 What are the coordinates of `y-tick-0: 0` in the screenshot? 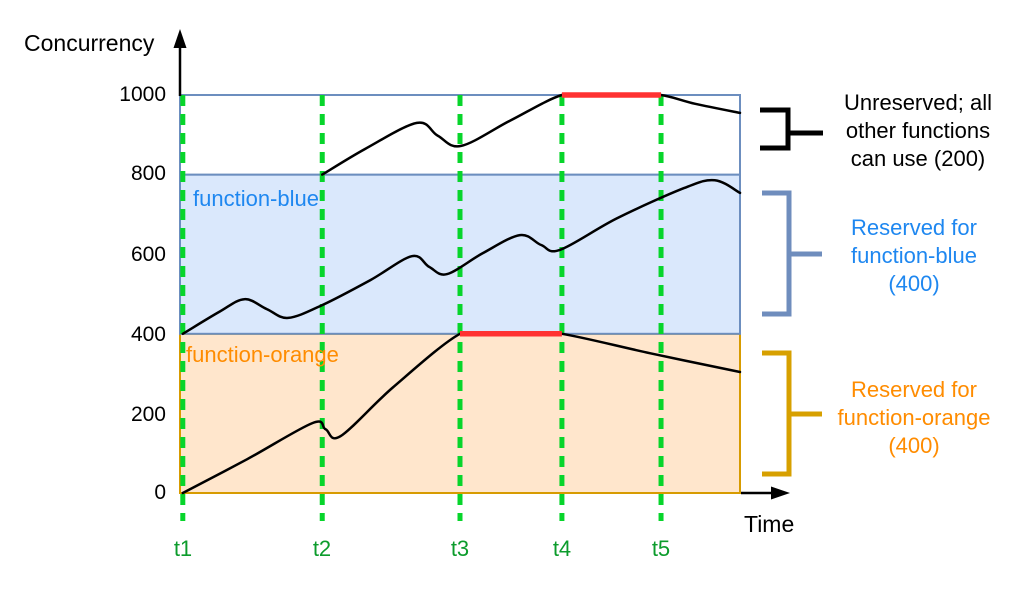 It's located at (160, 492).